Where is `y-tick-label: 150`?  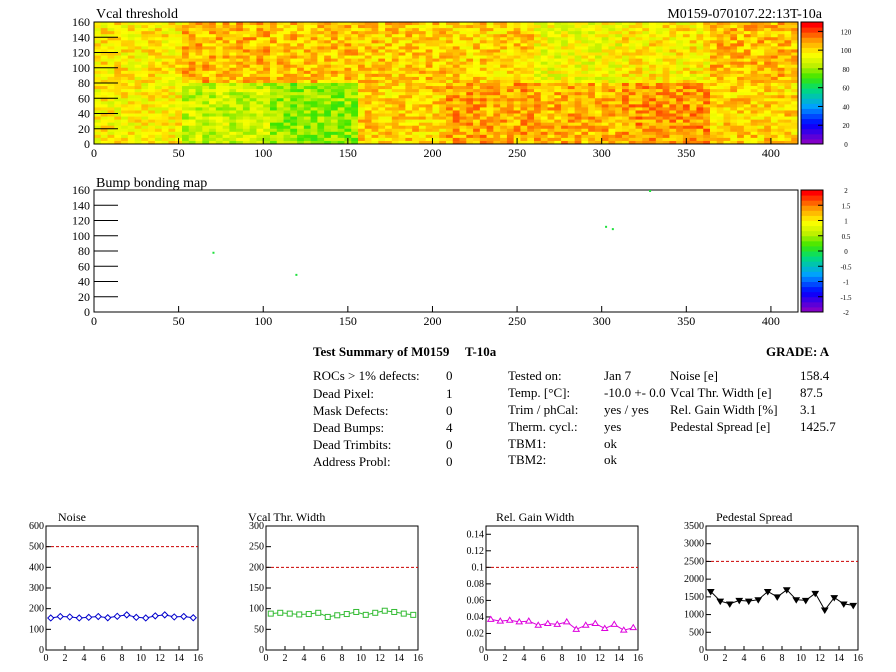
y-tick-label: 150 is located at coordinates (256, 588).